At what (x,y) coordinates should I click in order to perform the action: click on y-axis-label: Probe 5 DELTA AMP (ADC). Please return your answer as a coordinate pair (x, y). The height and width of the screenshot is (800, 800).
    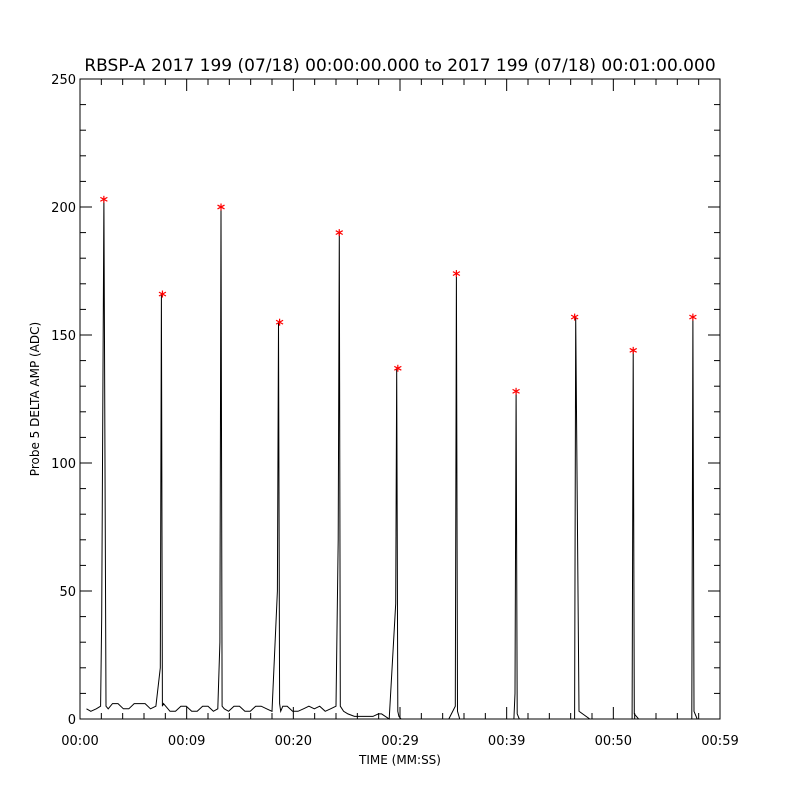
    Looking at the image, I should click on (35, 399).